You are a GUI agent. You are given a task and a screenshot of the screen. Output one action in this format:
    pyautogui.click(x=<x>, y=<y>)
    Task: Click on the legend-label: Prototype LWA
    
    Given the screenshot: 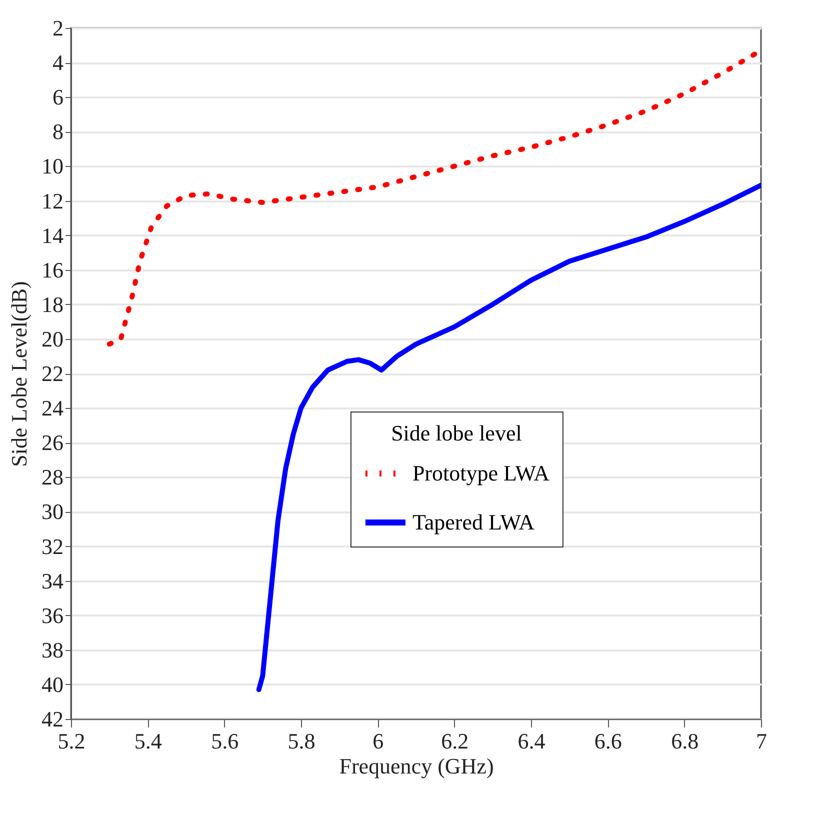 What is the action you would take?
    pyautogui.click(x=481, y=473)
    